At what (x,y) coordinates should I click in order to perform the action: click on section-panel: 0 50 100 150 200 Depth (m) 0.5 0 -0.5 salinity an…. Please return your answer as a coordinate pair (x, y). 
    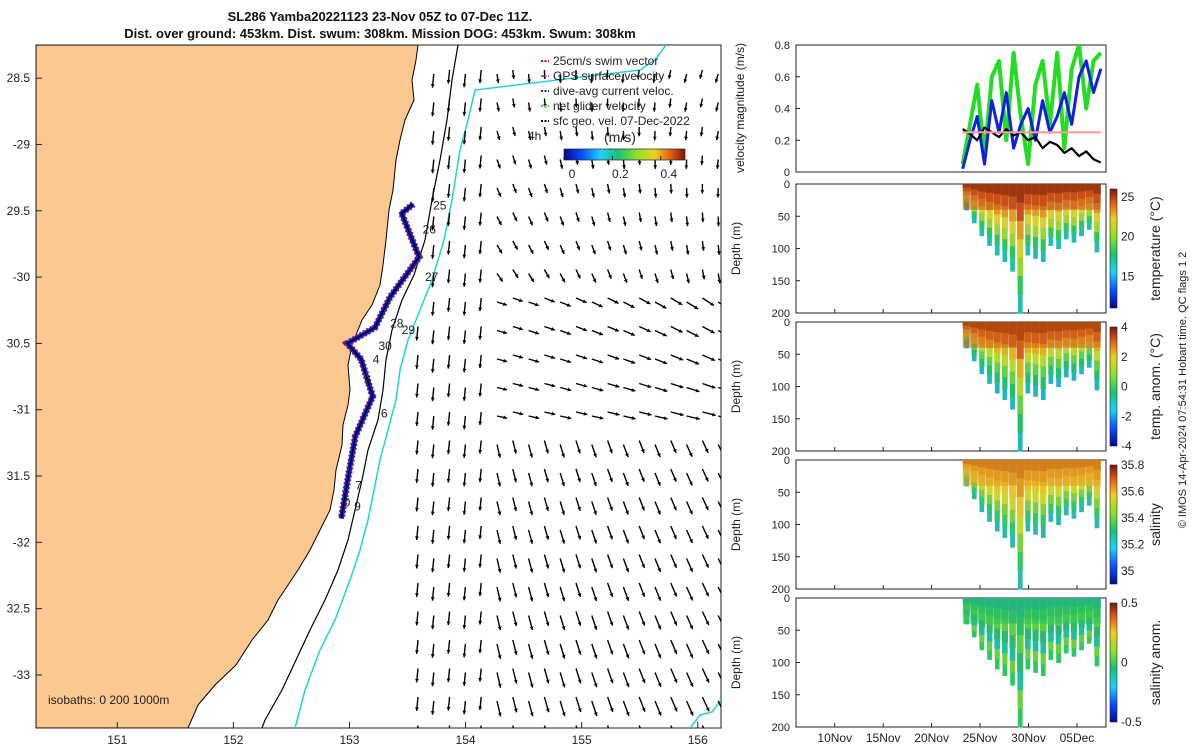
    Looking at the image, I should click on (946, 663).